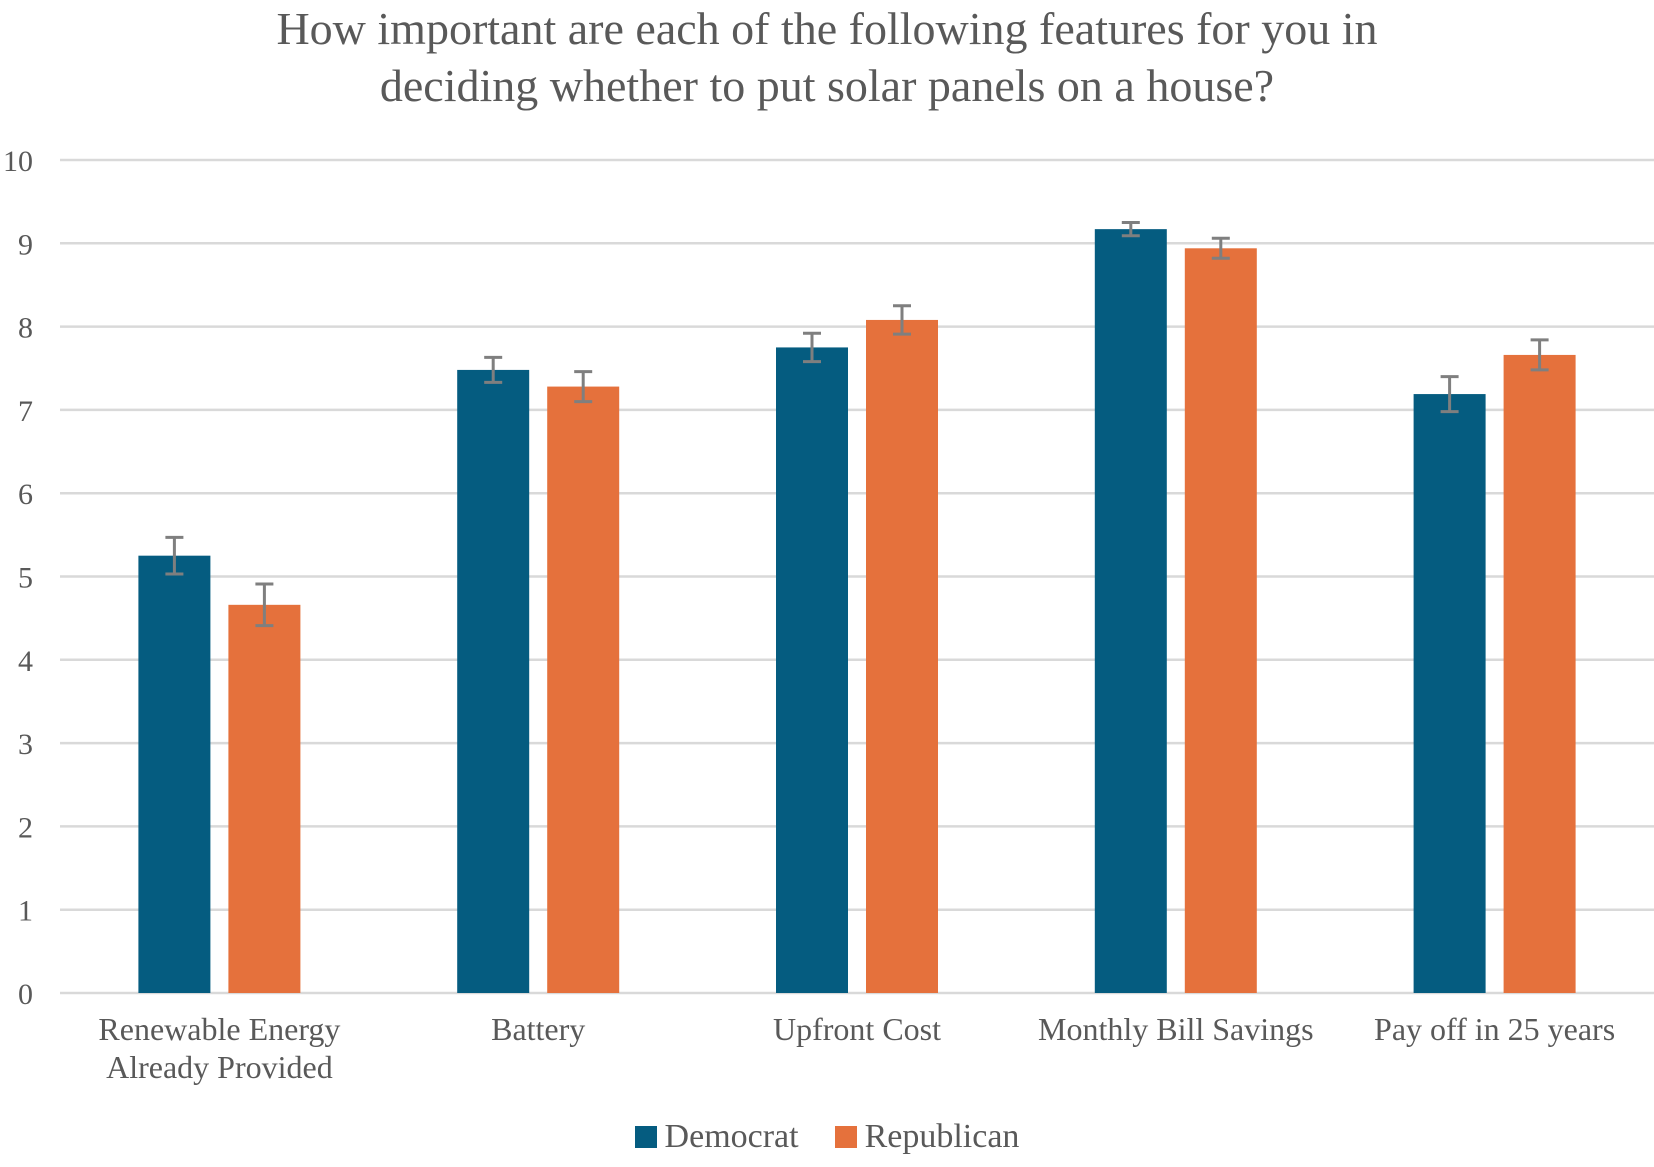 The image size is (1654, 1167). I want to click on y-tick-label-6: 6, so click(25, 494).